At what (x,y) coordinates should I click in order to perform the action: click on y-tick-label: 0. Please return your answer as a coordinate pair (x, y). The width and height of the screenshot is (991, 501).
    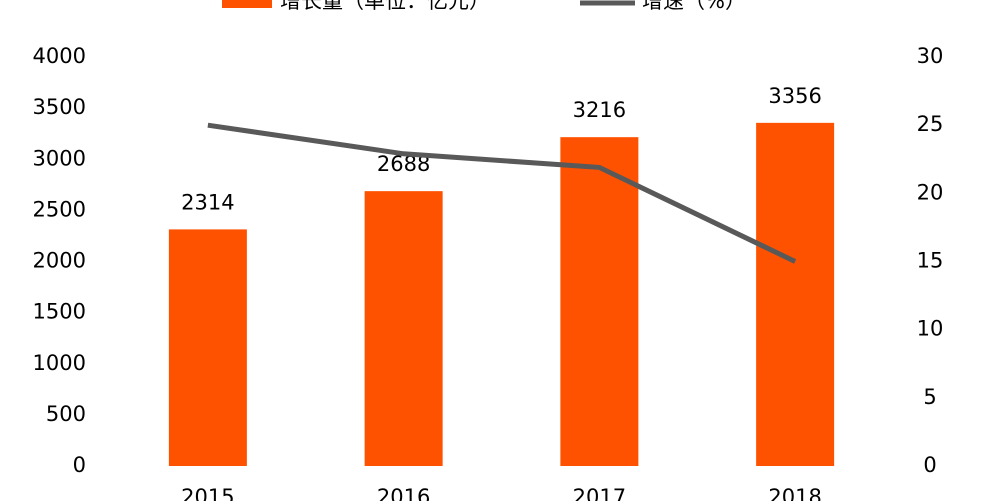
    Looking at the image, I should click on (79, 465).